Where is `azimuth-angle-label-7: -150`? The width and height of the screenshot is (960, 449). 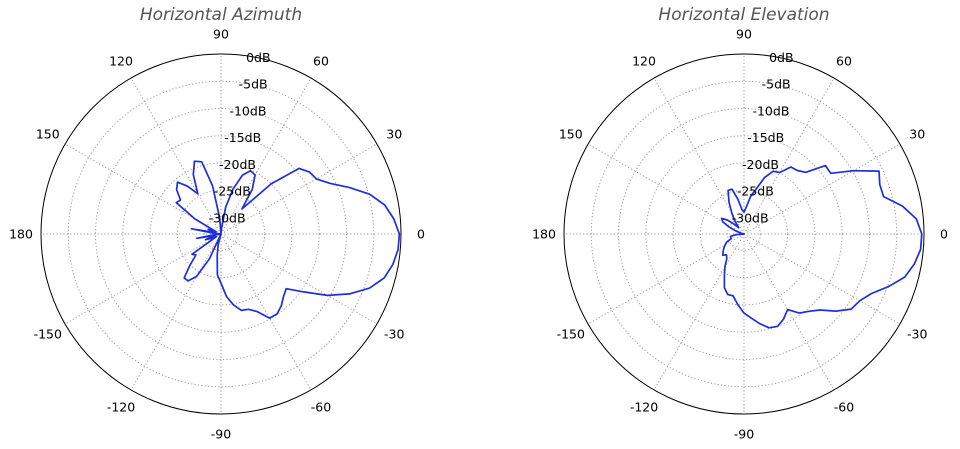
azimuth-angle-label-7: -150 is located at coordinates (48, 334).